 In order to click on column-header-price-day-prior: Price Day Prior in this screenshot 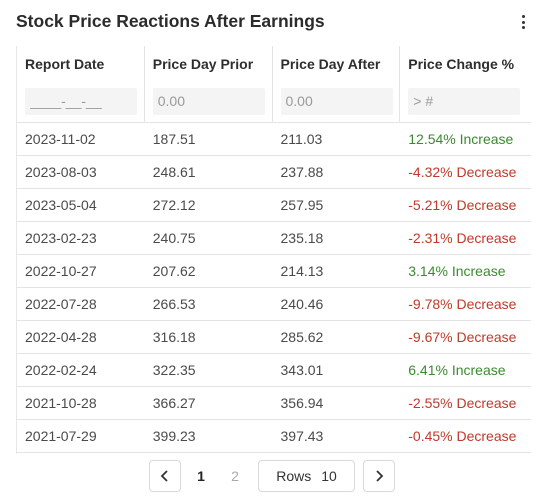, I will do `click(209, 63)`.